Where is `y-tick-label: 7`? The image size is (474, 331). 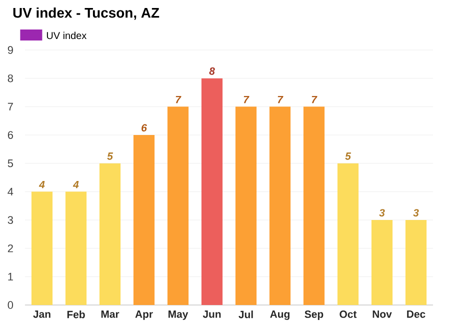 y-tick-label: 7 is located at coordinates (10, 106).